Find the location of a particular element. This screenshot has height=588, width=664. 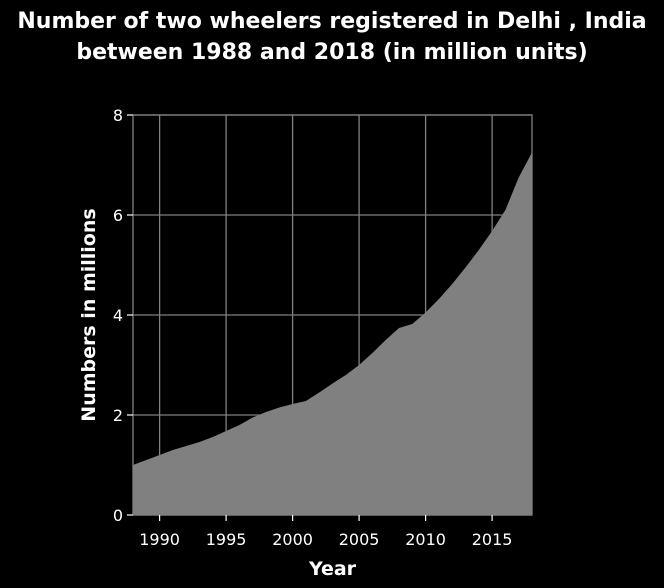

x-tick-label: 2005 is located at coordinates (359, 539).